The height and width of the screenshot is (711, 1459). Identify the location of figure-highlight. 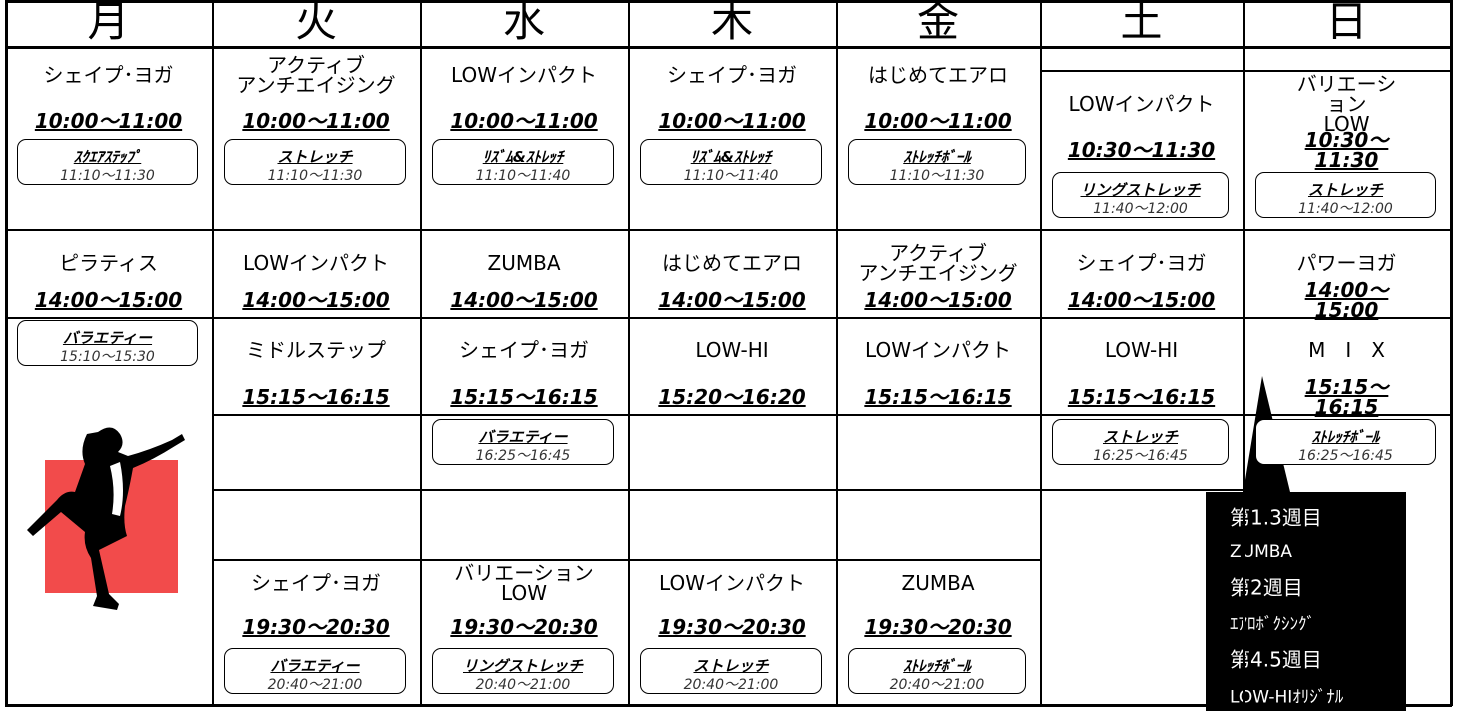
(116, 489).